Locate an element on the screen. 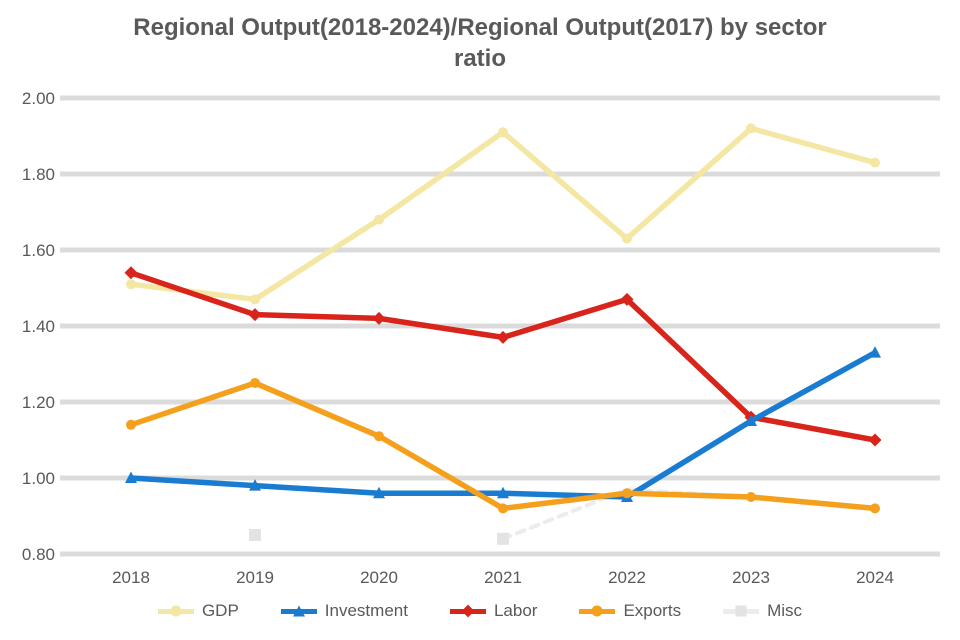 This screenshot has width=960, height=640. legend-label: Labor is located at coordinates (515, 610).